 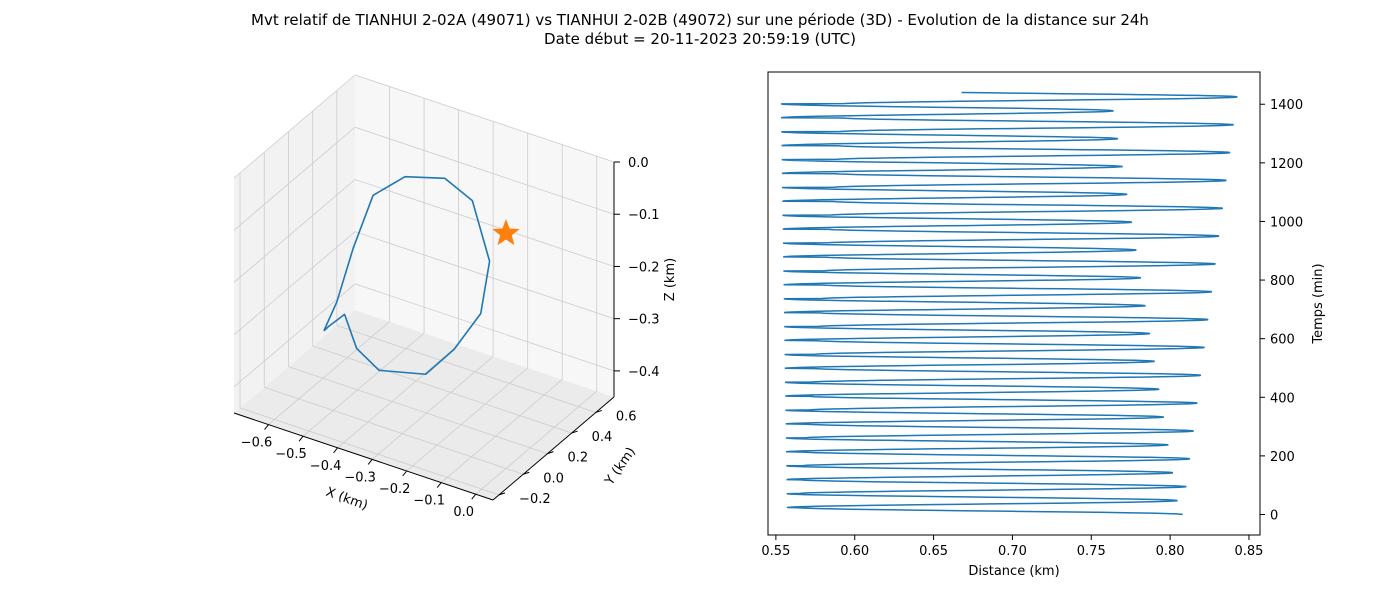 What do you see at coordinates (644, 320) in the screenshot?
I see `z-tick-label: −0.3` at bounding box center [644, 320].